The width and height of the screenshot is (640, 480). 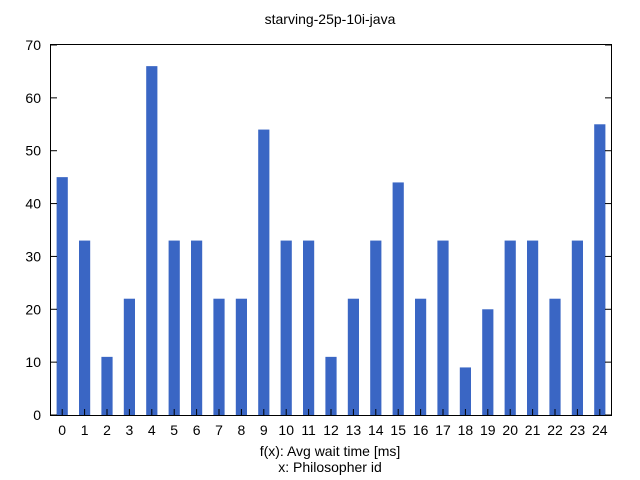 What do you see at coordinates (264, 430) in the screenshot?
I see `x-tick-label: 9` at bounding box center [264, 430].